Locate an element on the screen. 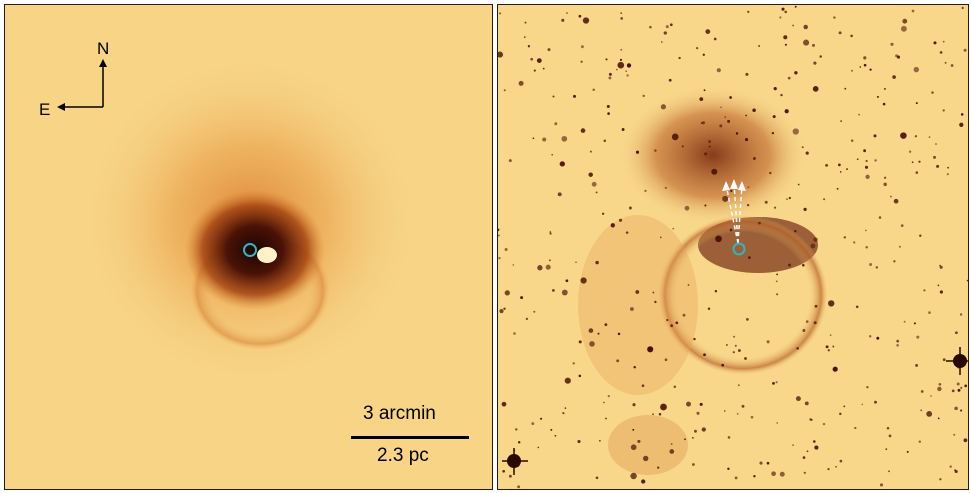 The width and height of the screenshot is (971, 493). compass-arrows is located at coordinates (82, 85).